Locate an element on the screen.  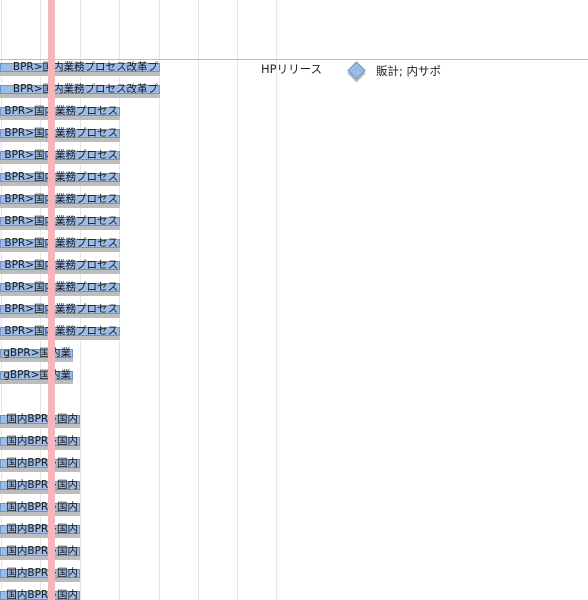
timeline-header-divider is located at coordinates (294, 59).